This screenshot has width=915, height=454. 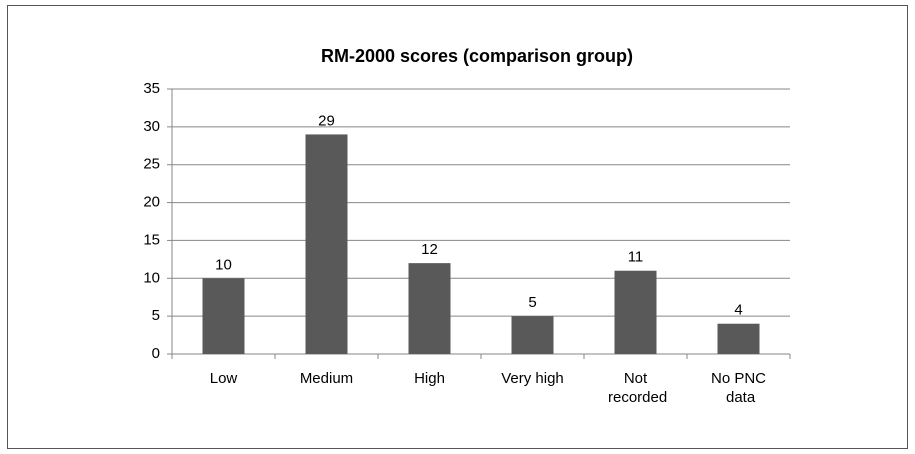 I want to click on x-tick-label: Low, so click(x=224, y=378).